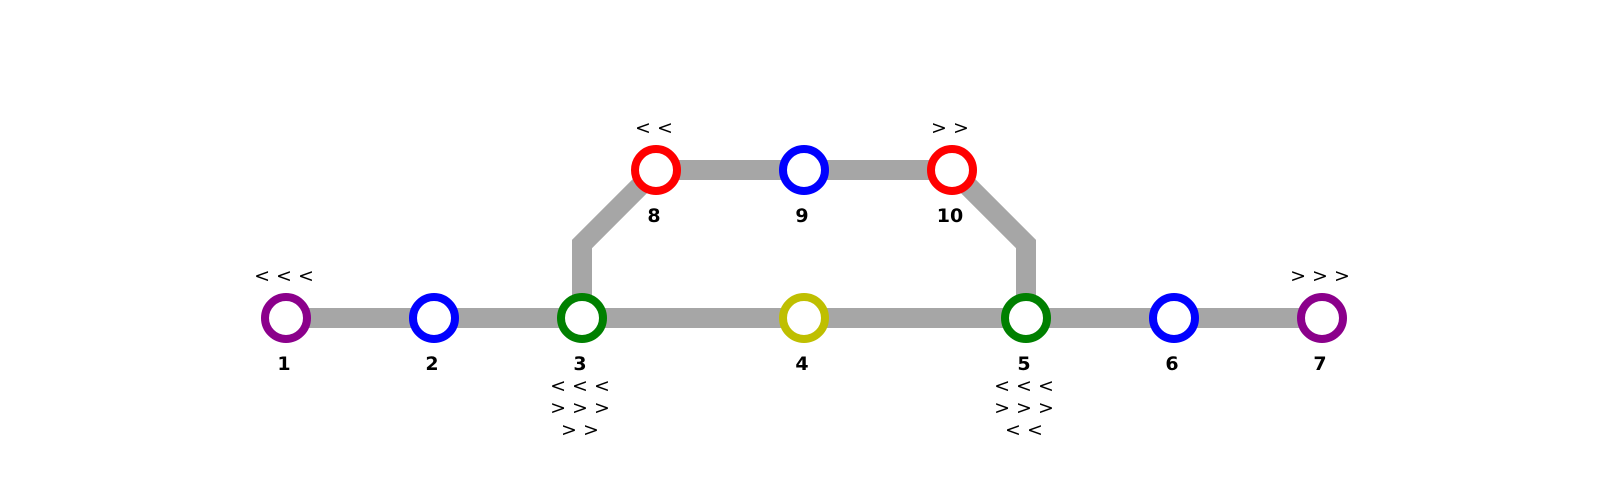 The image size is (1600, 500). Describe the element at coordinates (801, 364) in the screenshot. I see `station-label-4: 4` at that location.